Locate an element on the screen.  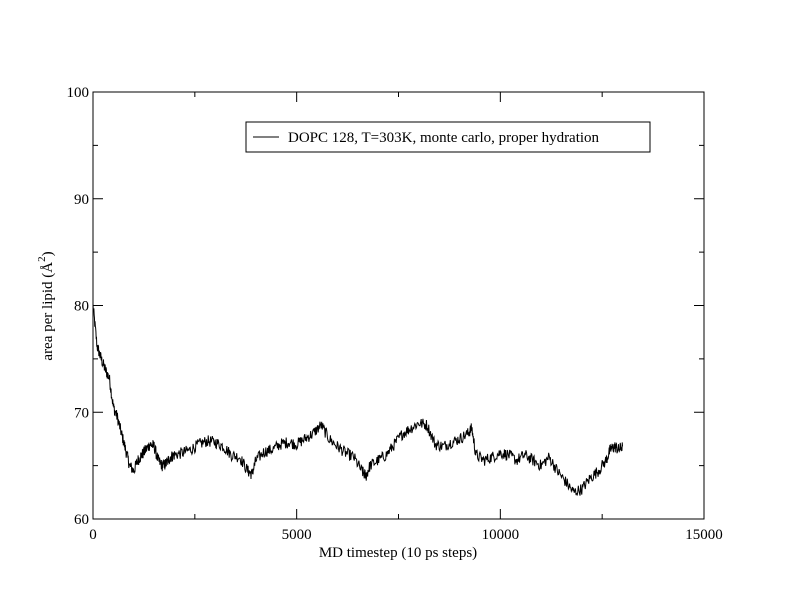
y-axis-title-main: area per lipid (Å is located at coordinates (48, 311).